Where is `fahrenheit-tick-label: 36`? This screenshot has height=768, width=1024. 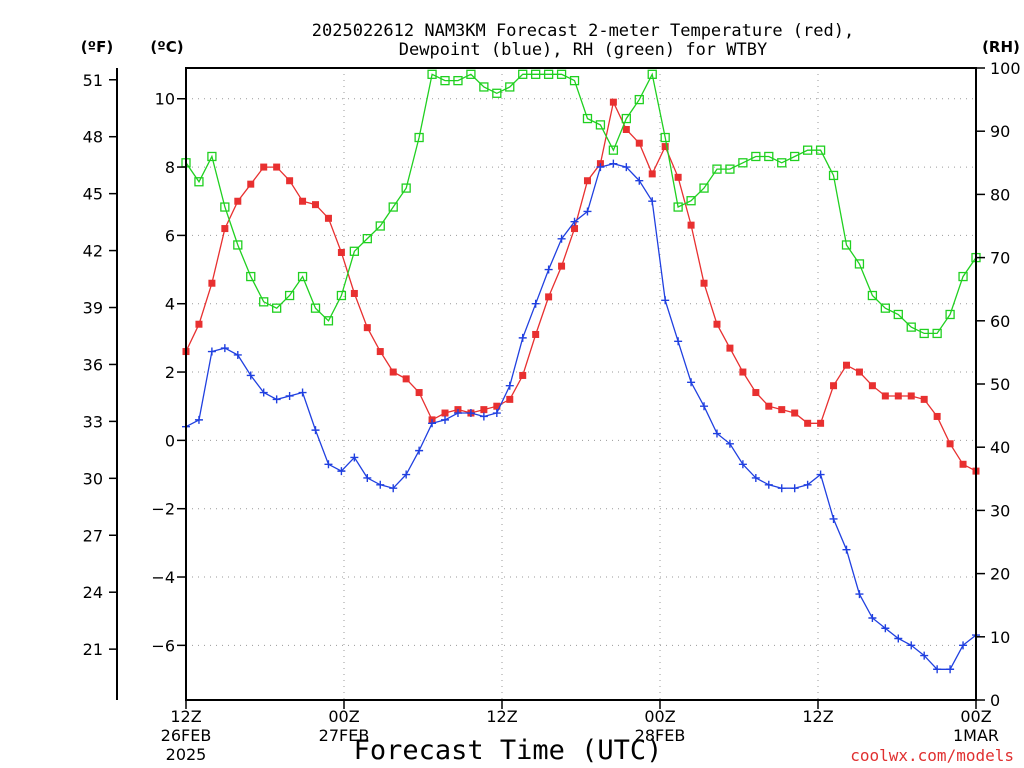
fahrenheit-tick-label: 36 is located at coordinates (93, 364).